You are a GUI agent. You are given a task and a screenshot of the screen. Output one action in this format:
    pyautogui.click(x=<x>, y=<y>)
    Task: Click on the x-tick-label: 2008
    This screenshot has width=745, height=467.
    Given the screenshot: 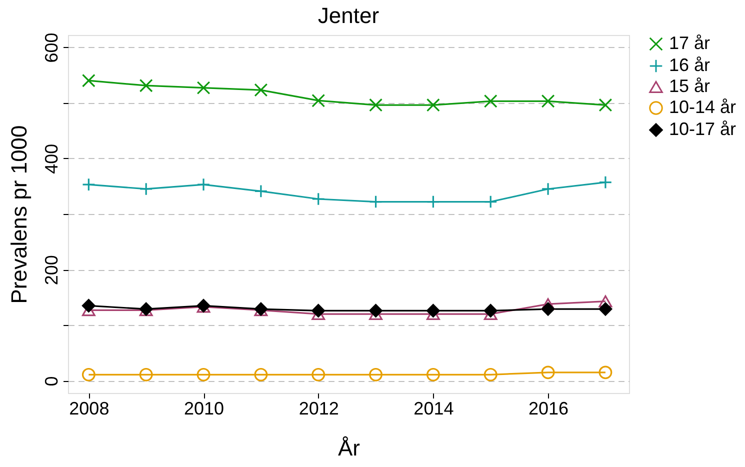 What is the action you would take?
    pyautogui.click(x=89, y=408)
    